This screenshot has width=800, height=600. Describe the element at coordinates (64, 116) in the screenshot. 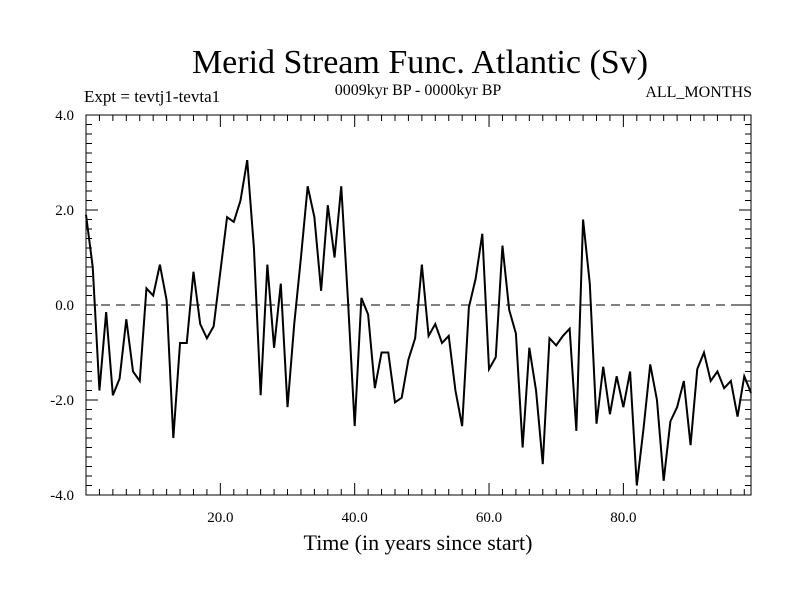

I see `y-tick-label: 4.0` at that location.